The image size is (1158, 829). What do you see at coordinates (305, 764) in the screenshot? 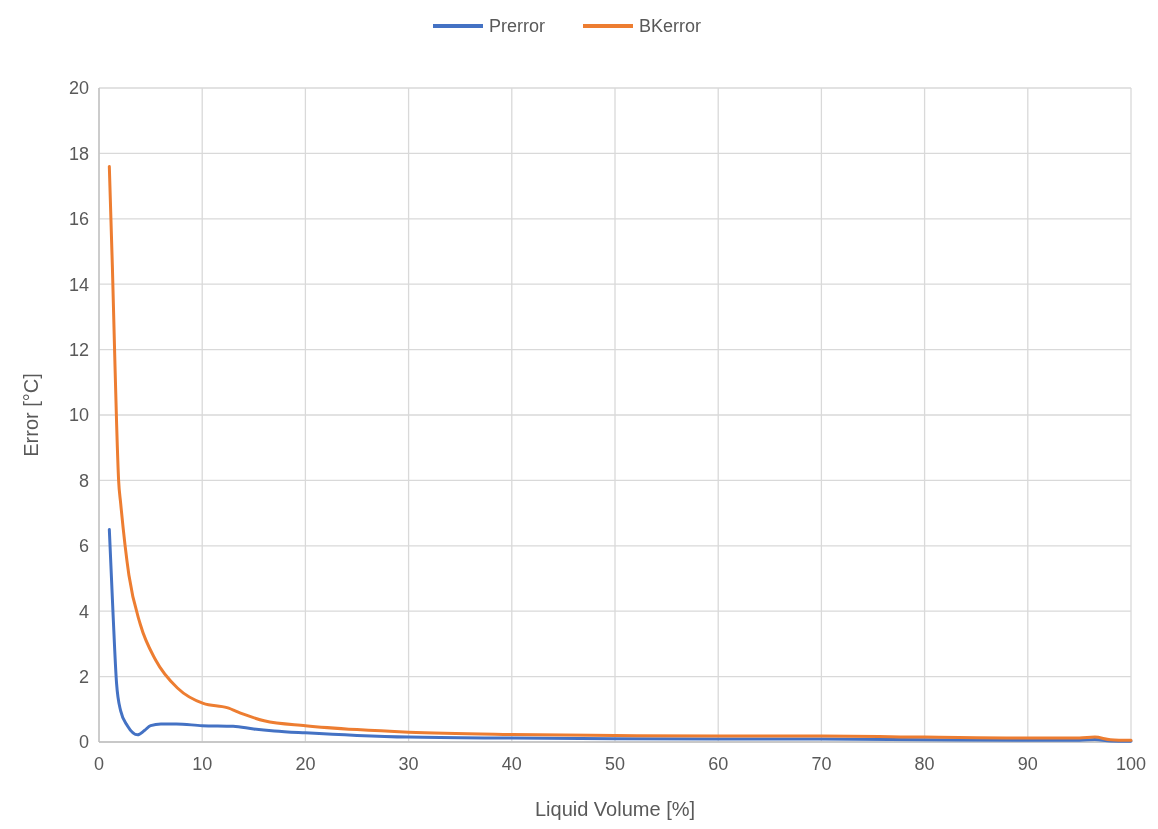
I see `x-tick-label: 20` at bounding box center [305, 764].